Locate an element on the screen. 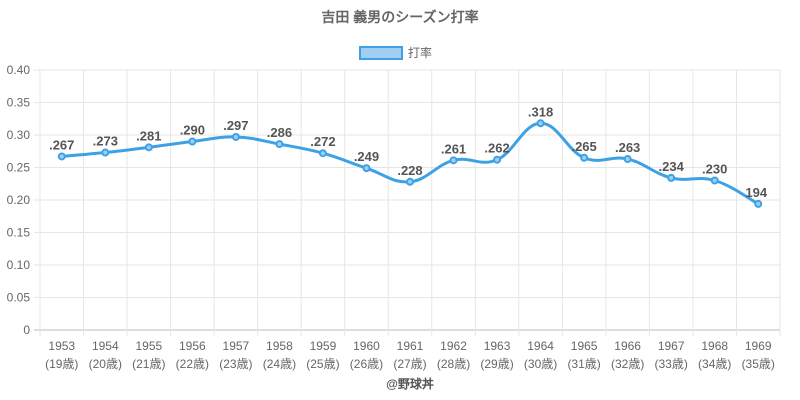 Image resolution: width=800 pixels, height=400 pixels. x-tick-sublabel: (20歳) is located at coordinates (105, 364).